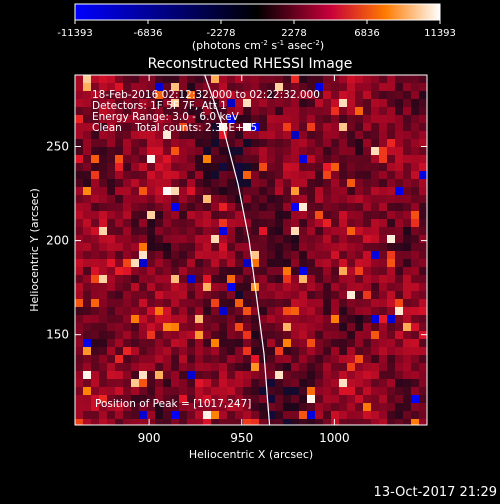 Image resolution: width=500 pixels, height=504 pixels. What do you see at coordinates (251, 454) in the screenshot?
I see `x-axis-label: Heliocentric X (arcsec)` at bounding box center [251, 454].